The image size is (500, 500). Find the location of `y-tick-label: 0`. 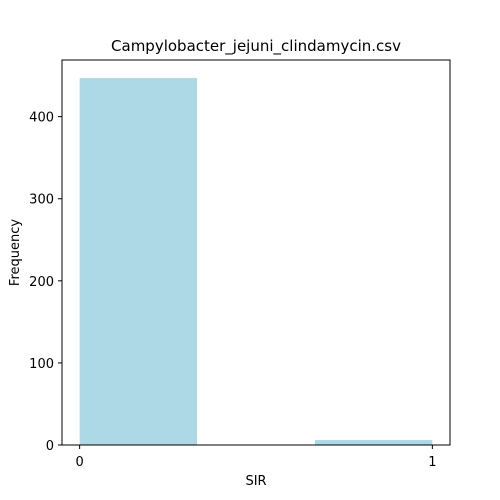

y-tick-label: 0 is located at coordinates (50, 446).